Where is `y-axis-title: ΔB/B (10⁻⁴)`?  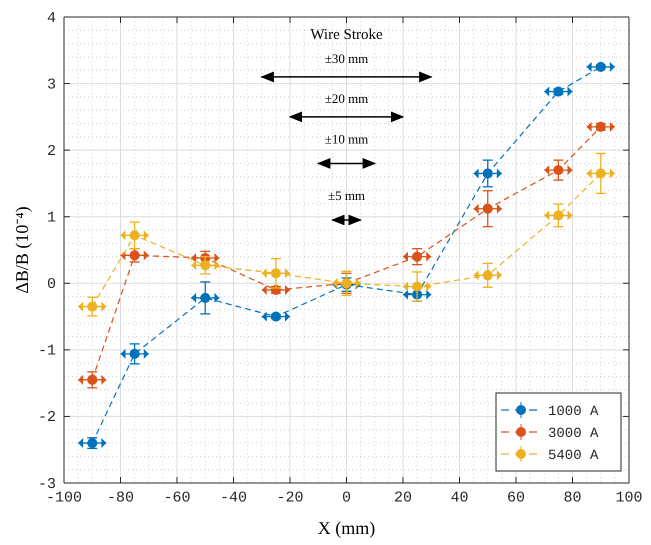
y-axis-title: ΔB/B (10⁻⁴) is located at coordinates (22, 250).